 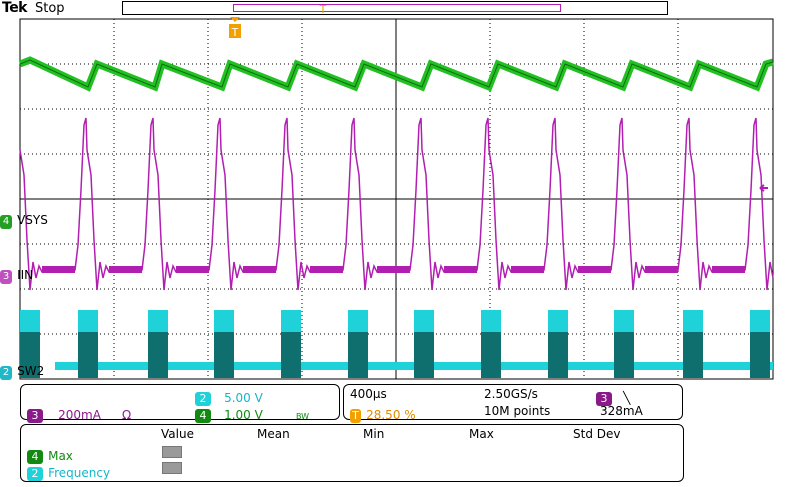 What do you see at coordinates (481, 434) in the screenshot?
I see `col-max: Max` at bounding box center [481, 434].